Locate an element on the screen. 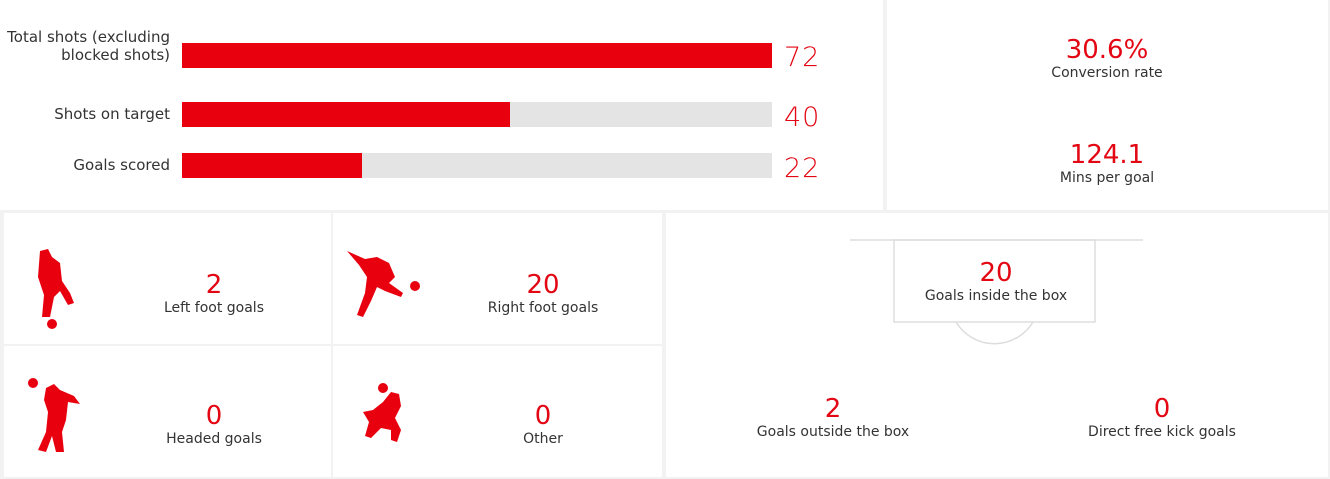  right-foot-icon is located at coordinates (383, 284).